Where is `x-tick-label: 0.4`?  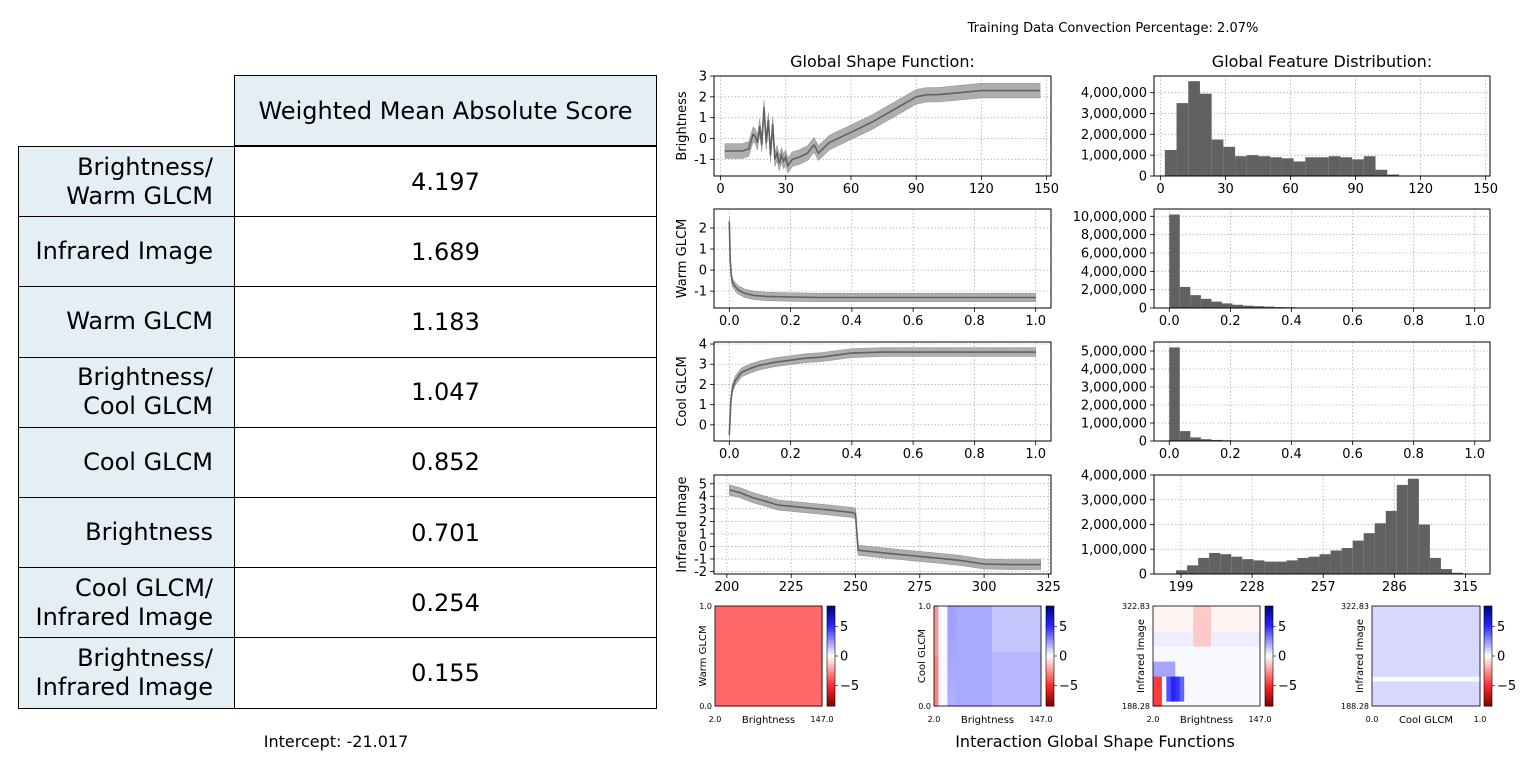 x-tick-label: 0.4 is located at coordinates (852, 454).